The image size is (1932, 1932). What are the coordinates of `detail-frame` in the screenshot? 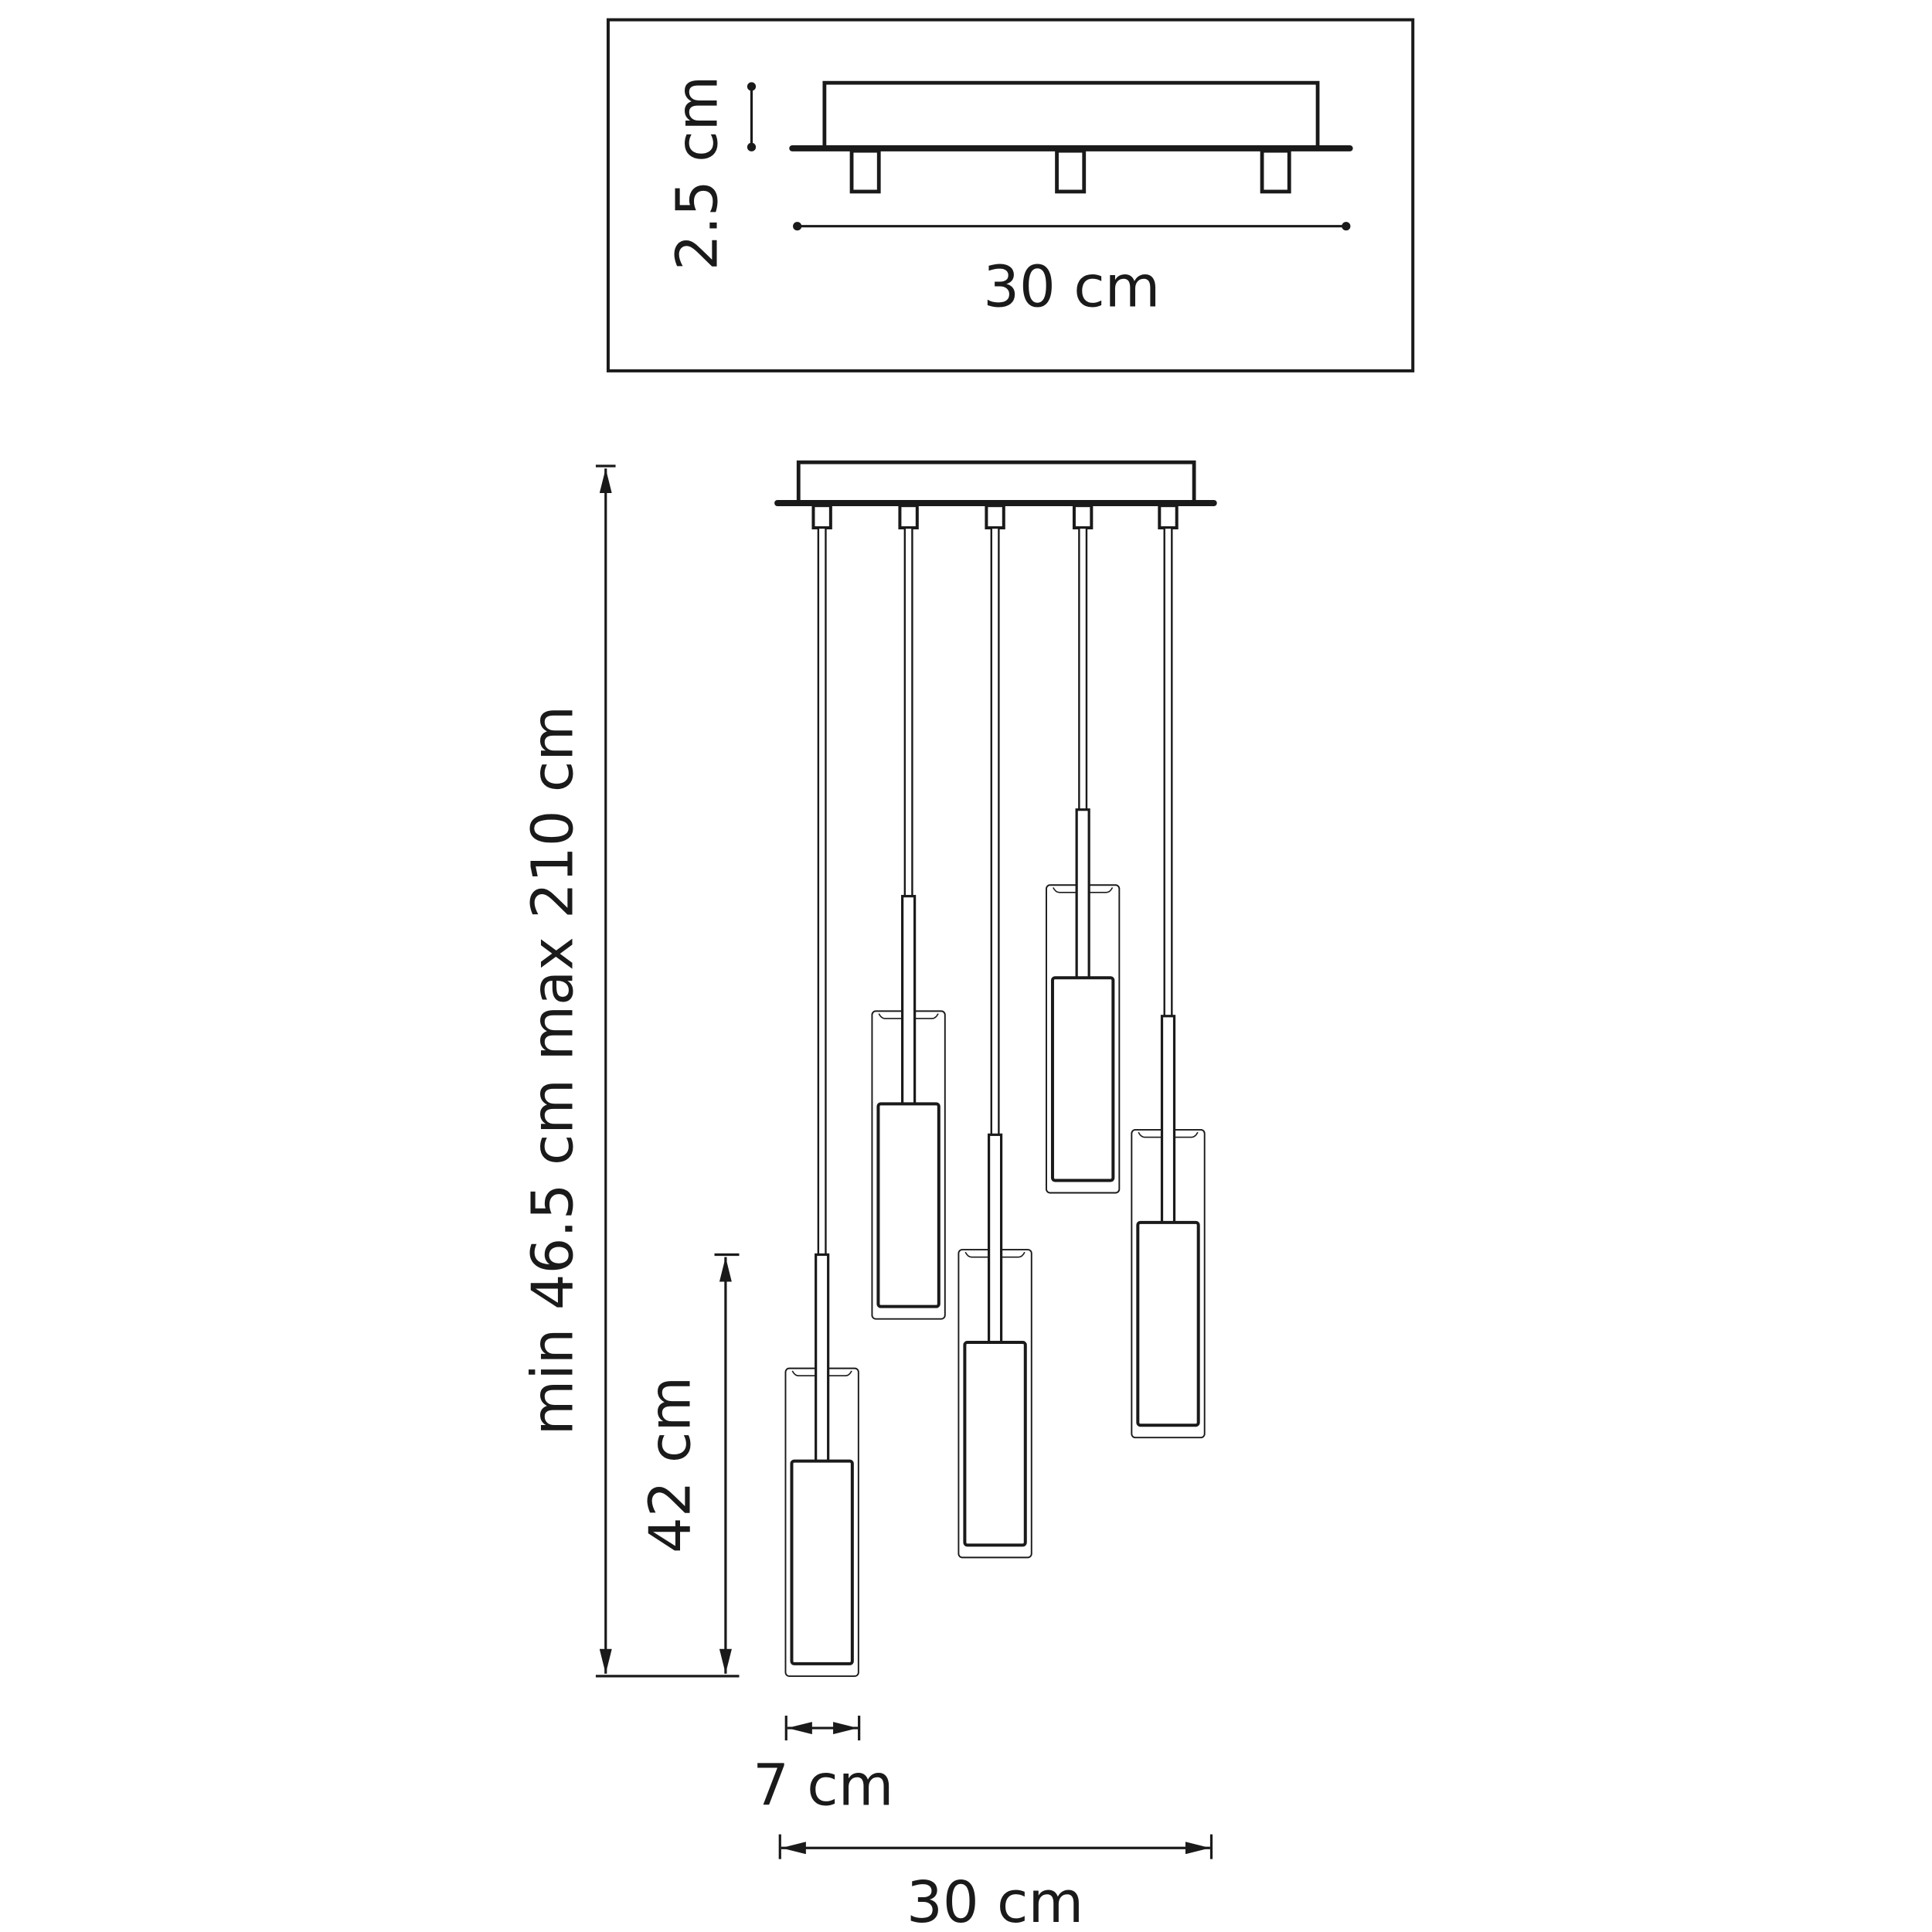 It's located at (1011, 195).